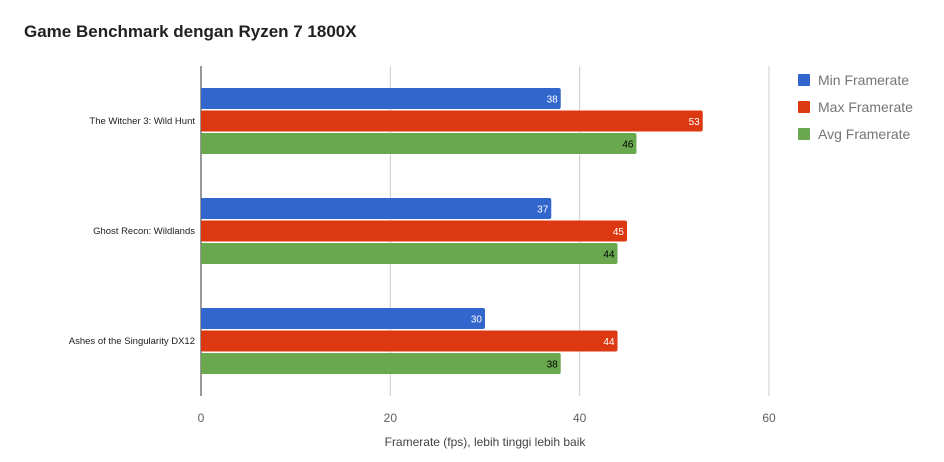 The width and height of the screenshot is (944, 462). Describe the element at coordinates (142, 121) in the screenshot. I see `category-label: The Witcher 3: Wild Hunt` at that location.